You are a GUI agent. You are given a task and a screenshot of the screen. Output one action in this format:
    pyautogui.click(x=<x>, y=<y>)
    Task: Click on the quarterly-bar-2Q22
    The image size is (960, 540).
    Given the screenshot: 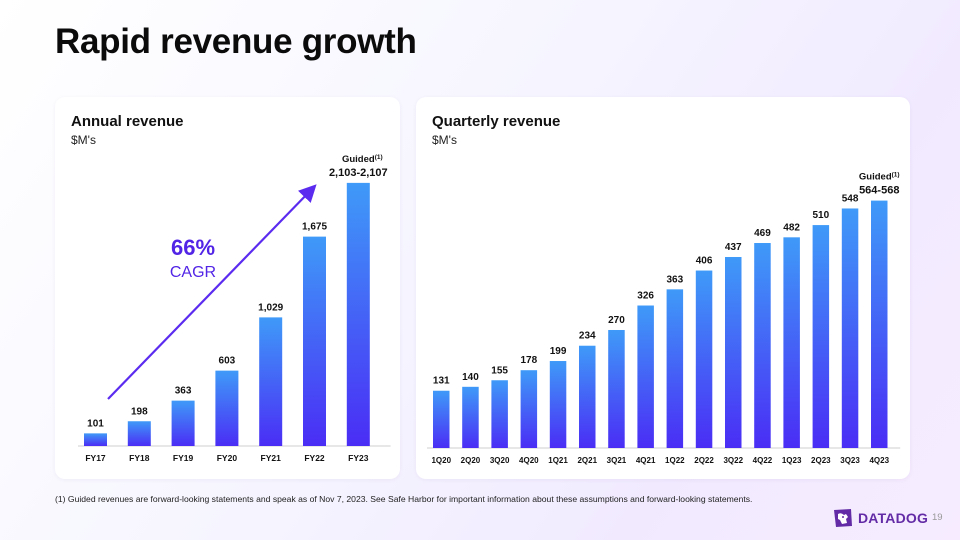 What is the action you would take?
    pyautogui.click(x=704, y=359)
    